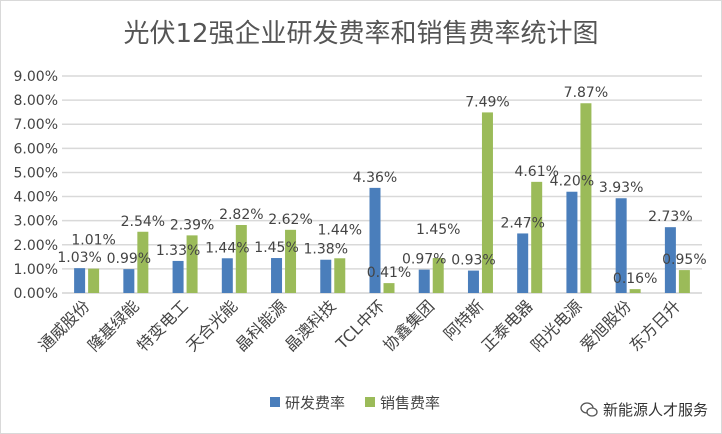 The image size is (722, 434). Describe the element at coordinates (326, 250) in the screenshot. I see `data-label: 1.38%` at that location.